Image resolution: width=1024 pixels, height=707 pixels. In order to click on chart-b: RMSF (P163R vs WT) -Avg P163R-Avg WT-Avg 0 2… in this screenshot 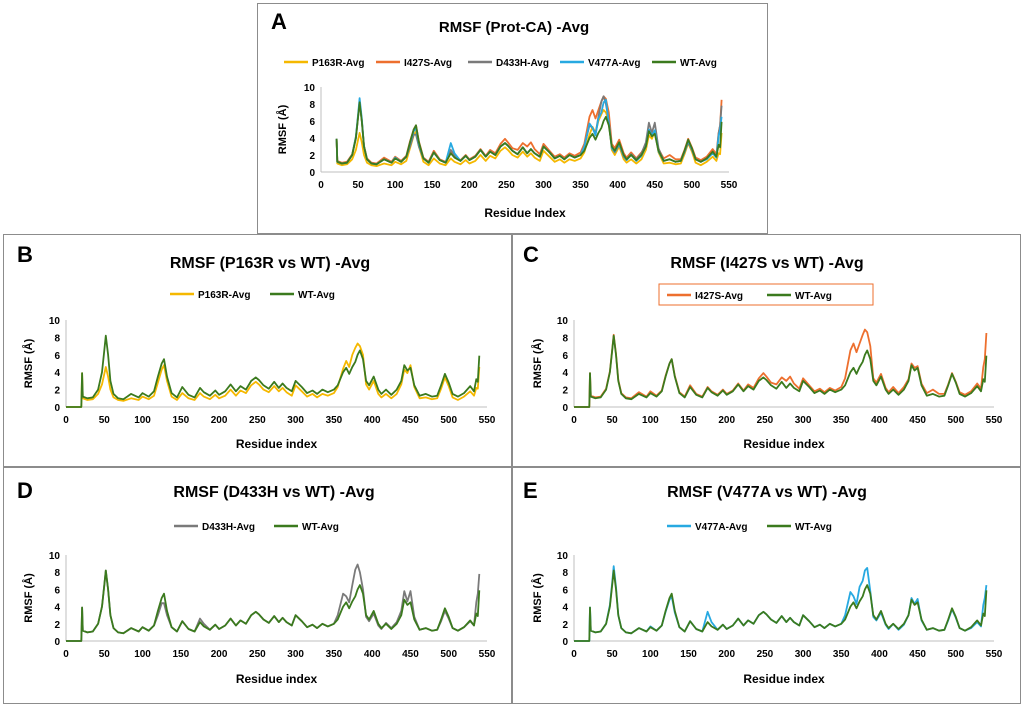, I will do `click(259, 353)`.